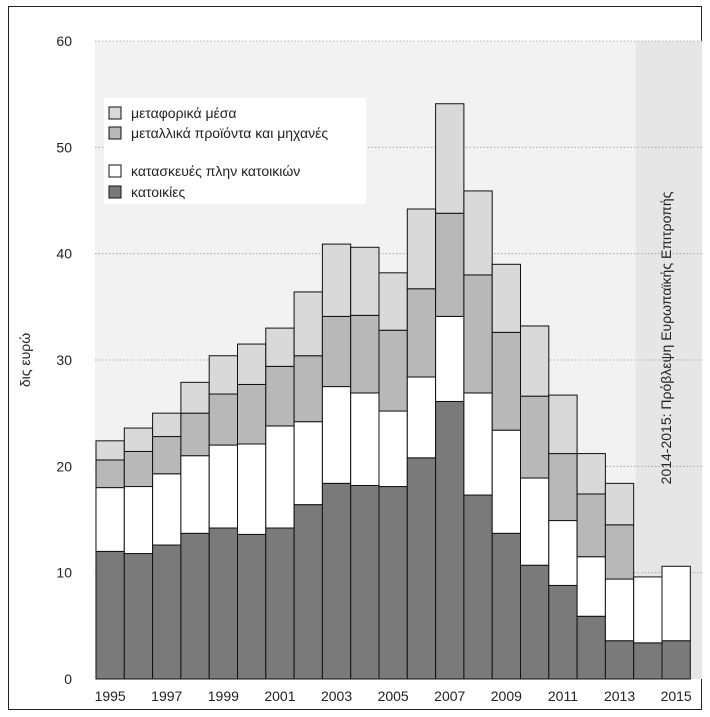  What do you see at coordinates (110, 519) in the screenshot?
I see `bar-segment-1995-s1` at bounding box center [110, 519].